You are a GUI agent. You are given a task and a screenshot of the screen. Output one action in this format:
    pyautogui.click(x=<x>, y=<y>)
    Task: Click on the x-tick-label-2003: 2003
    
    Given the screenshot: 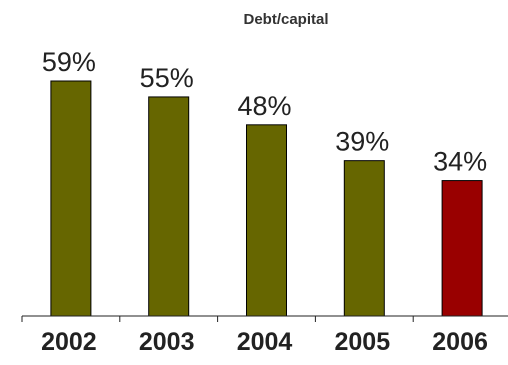 What is the action you would take?
    pyautogui.click(x=167, y=342)
    